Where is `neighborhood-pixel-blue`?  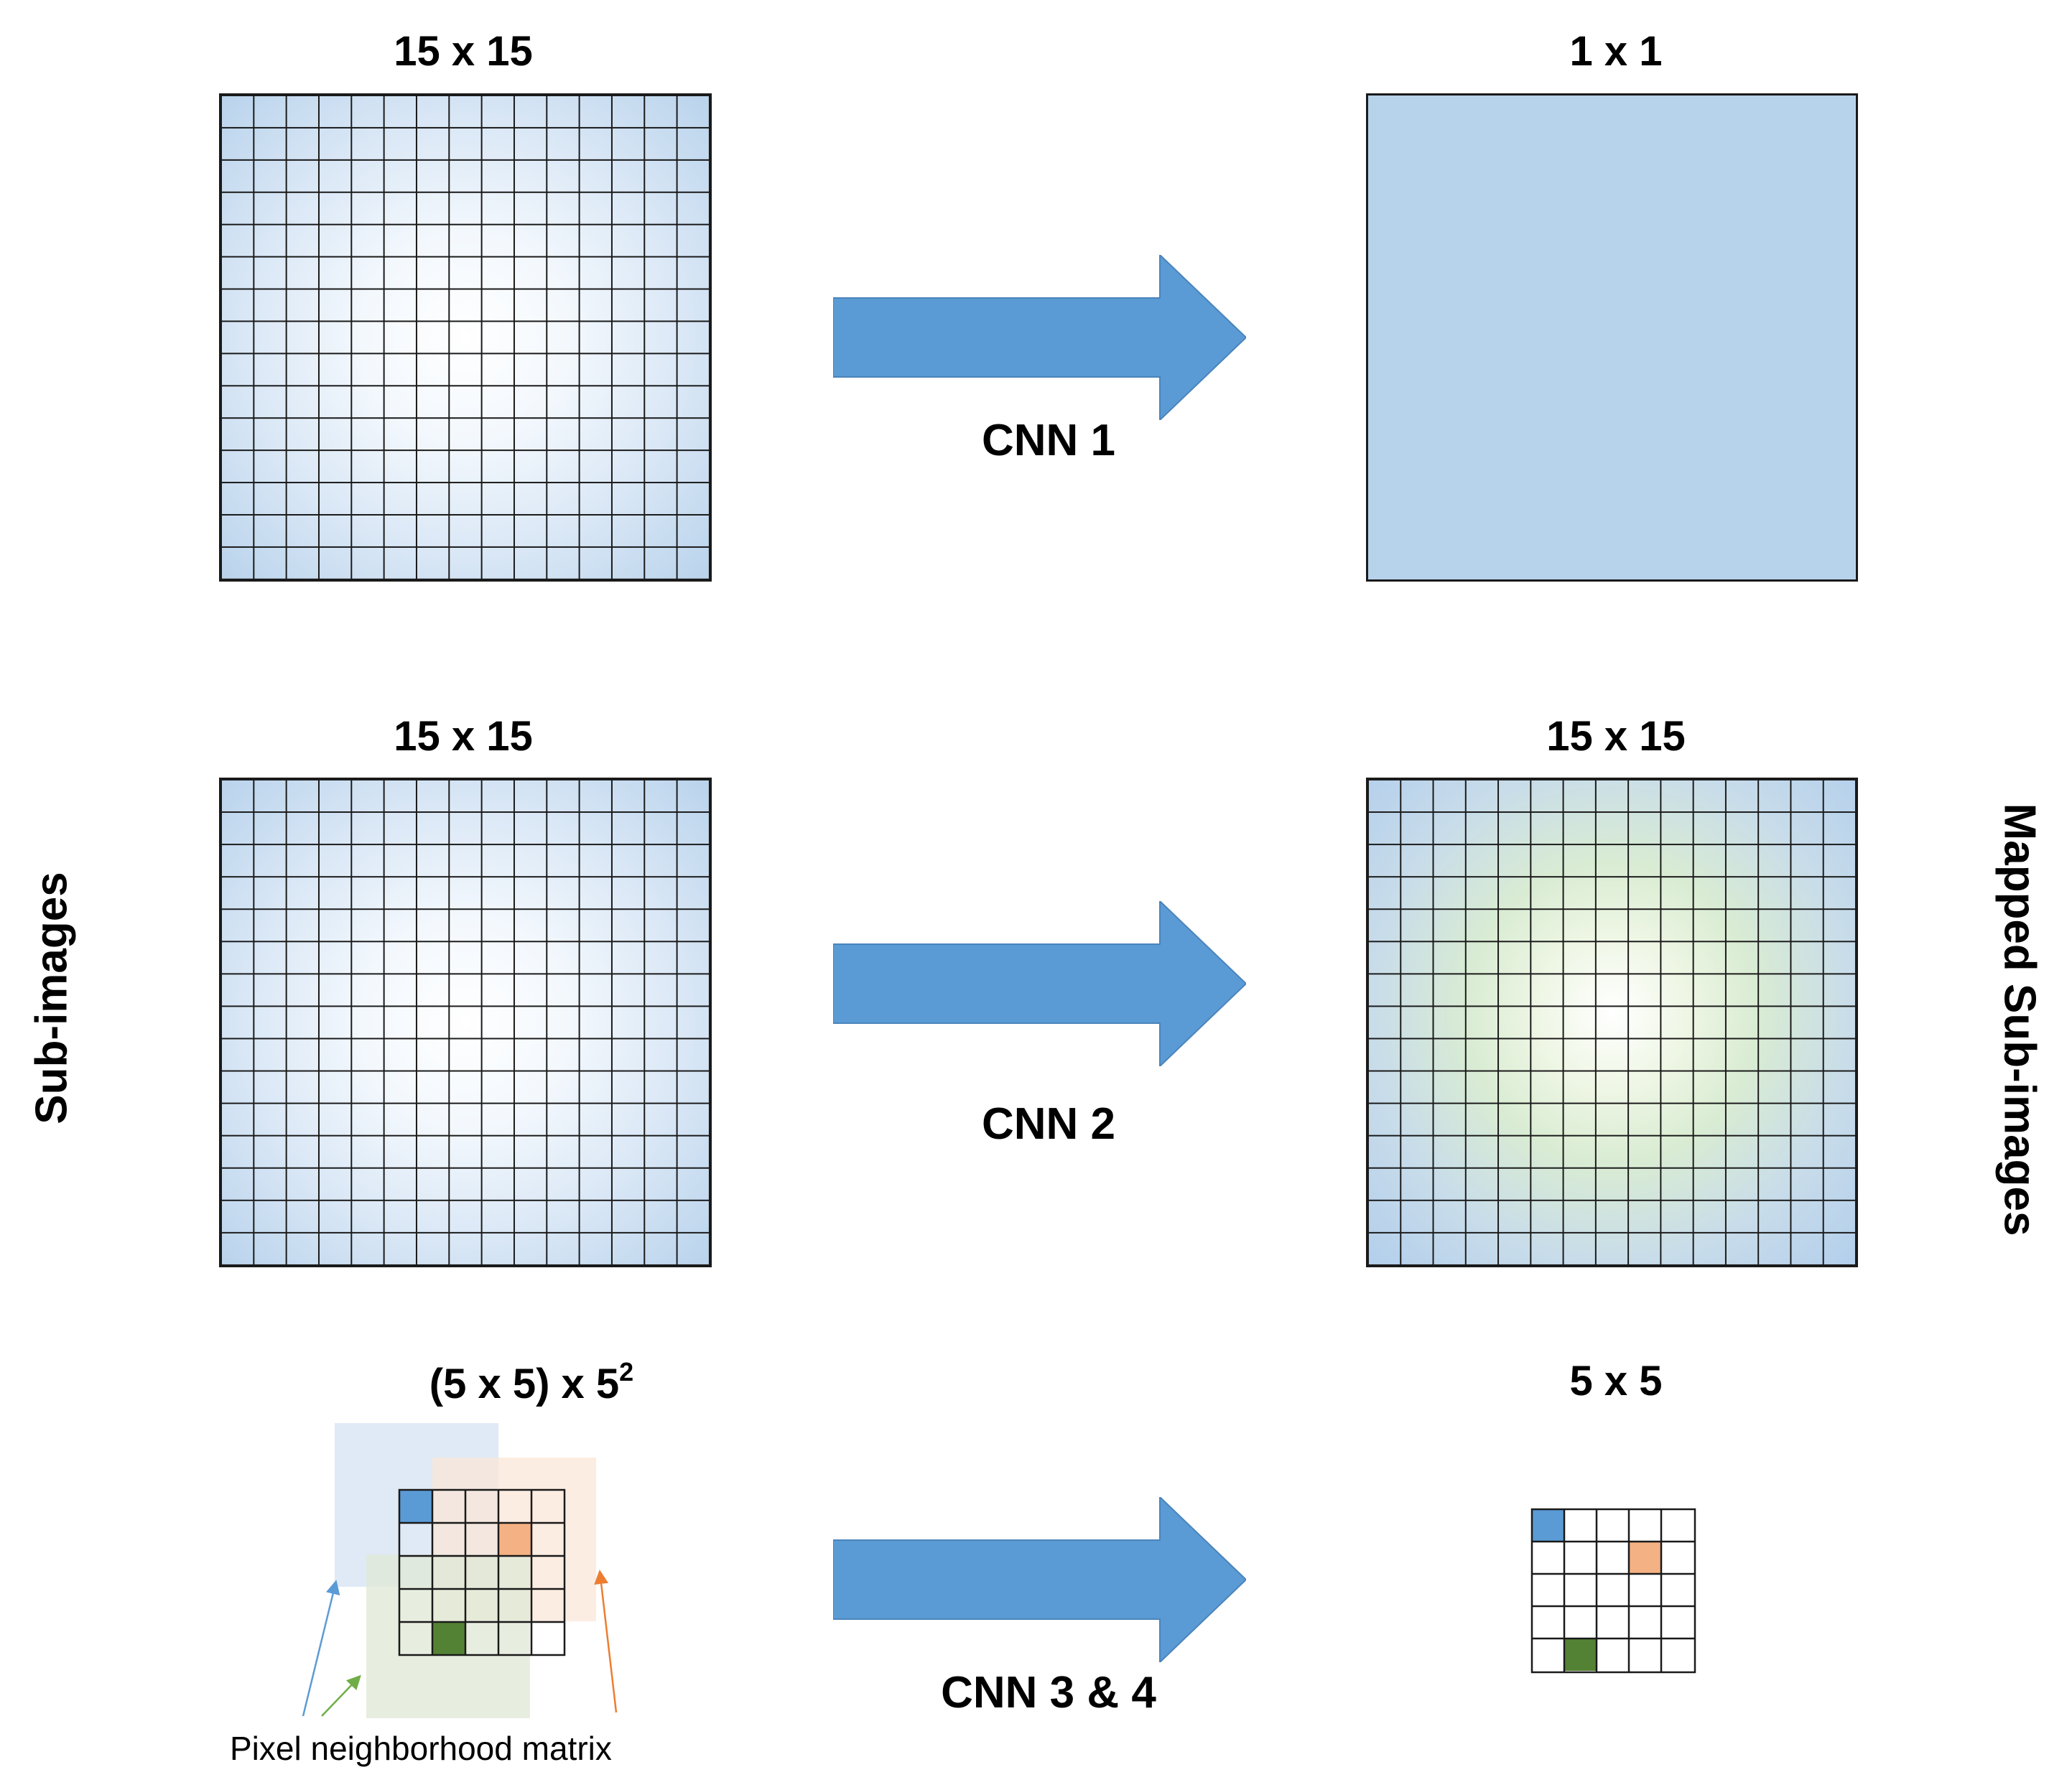
neighborhood-pixel-blue is located at coordinates (415, 1506).